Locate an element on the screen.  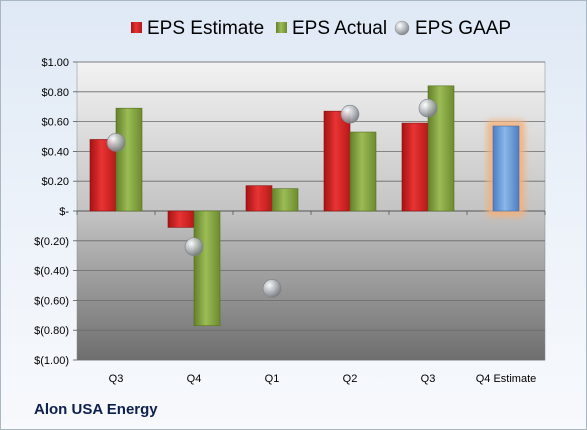
y-tick-label: $0.80 is located at coordinates (55, 93).